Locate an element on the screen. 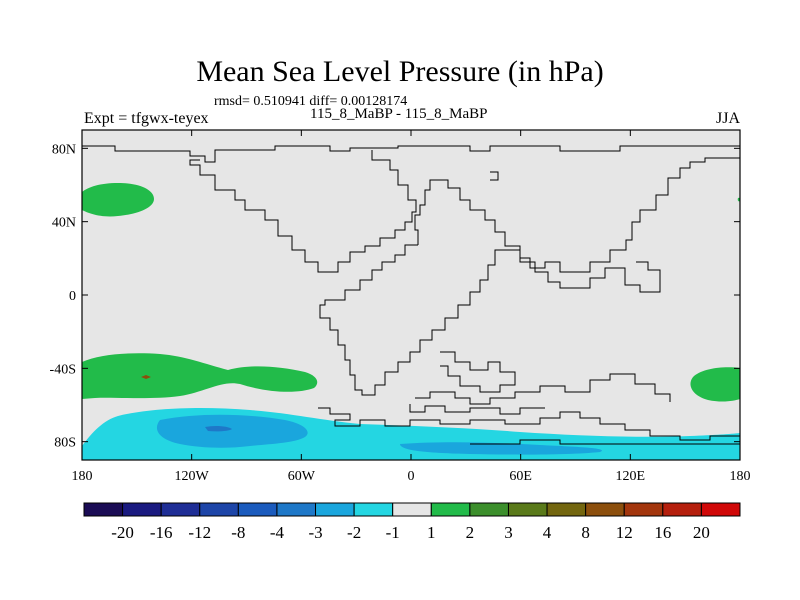  colorbar-label: -1 is located at coordinates (393, 532).